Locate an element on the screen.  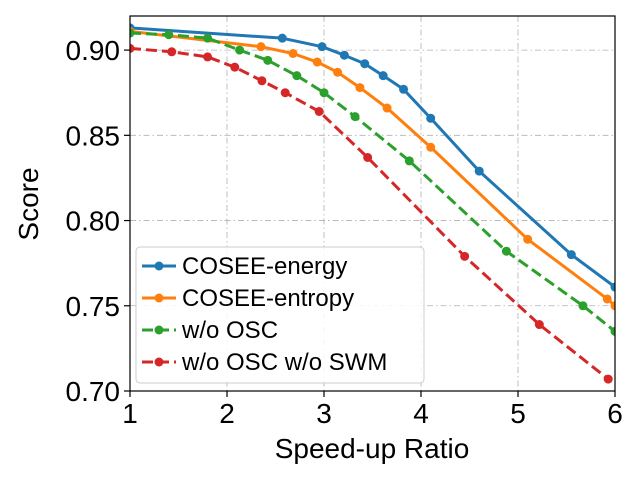
x-tick-label: 2 is located at coordinates (227, 413).